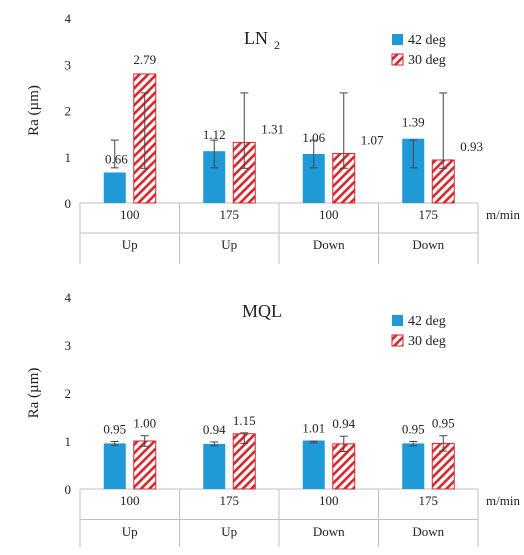 Image resolution: width=524 pixels, height=555 pixels. What do you see at coordinates (144, 59) in the screenshot?
I see `data-label: 2.79` at bounding box center [144, 59].